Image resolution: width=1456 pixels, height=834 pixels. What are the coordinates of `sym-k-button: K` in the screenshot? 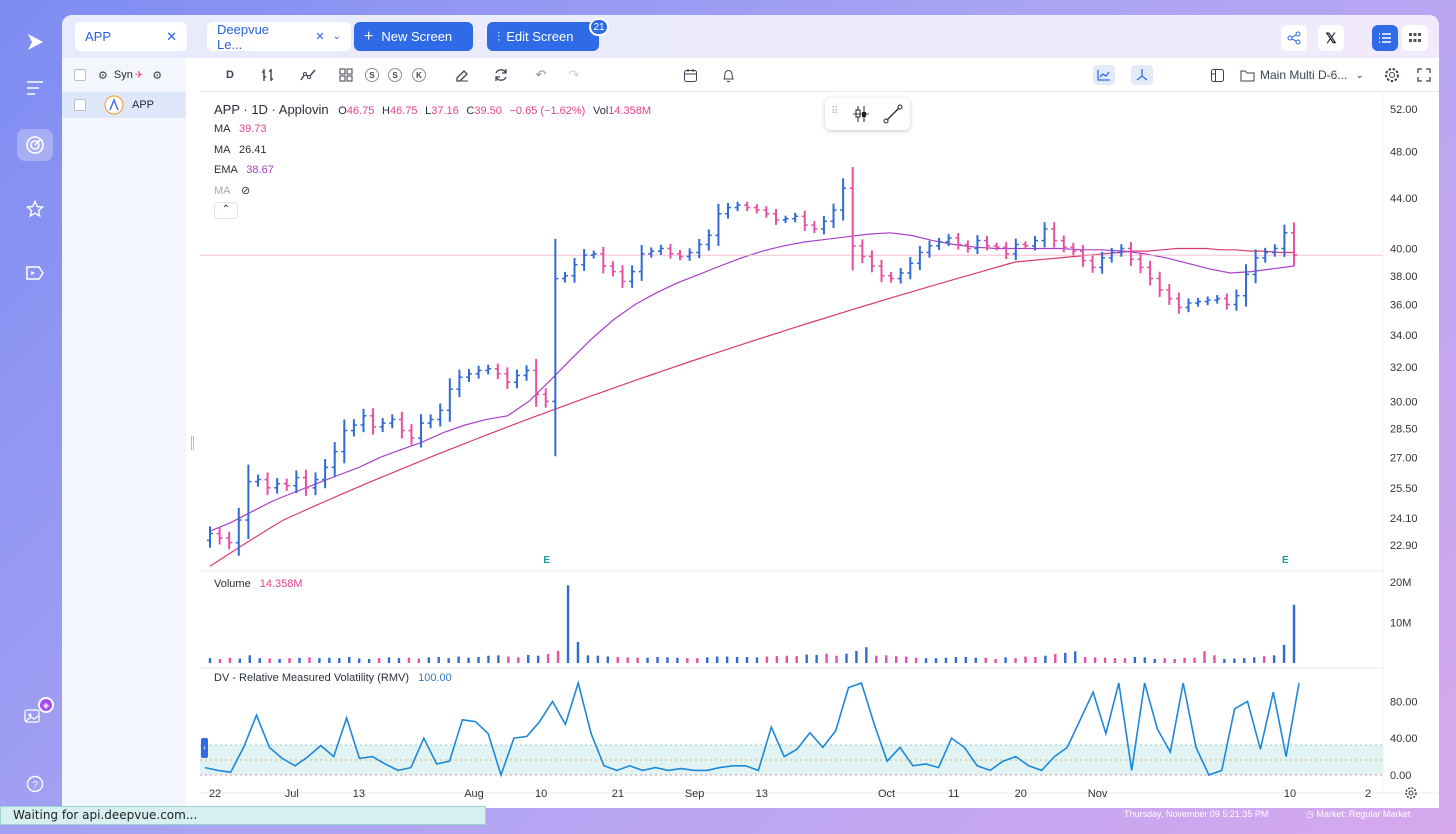 It's located at (419, 75).